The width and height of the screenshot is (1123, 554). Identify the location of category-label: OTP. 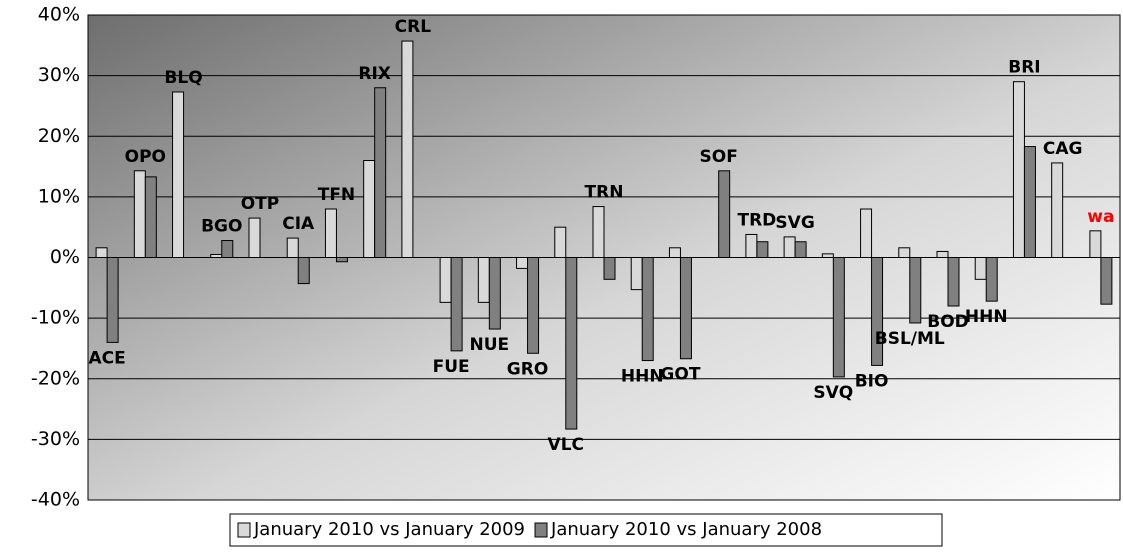
(260, 204).